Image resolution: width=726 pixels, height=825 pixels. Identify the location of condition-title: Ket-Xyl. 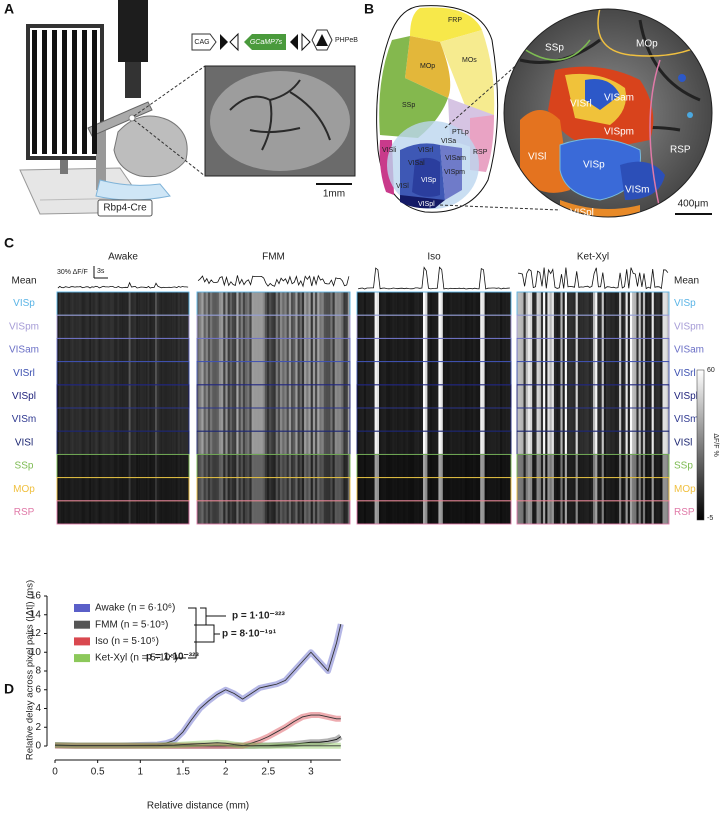
(593, 257).